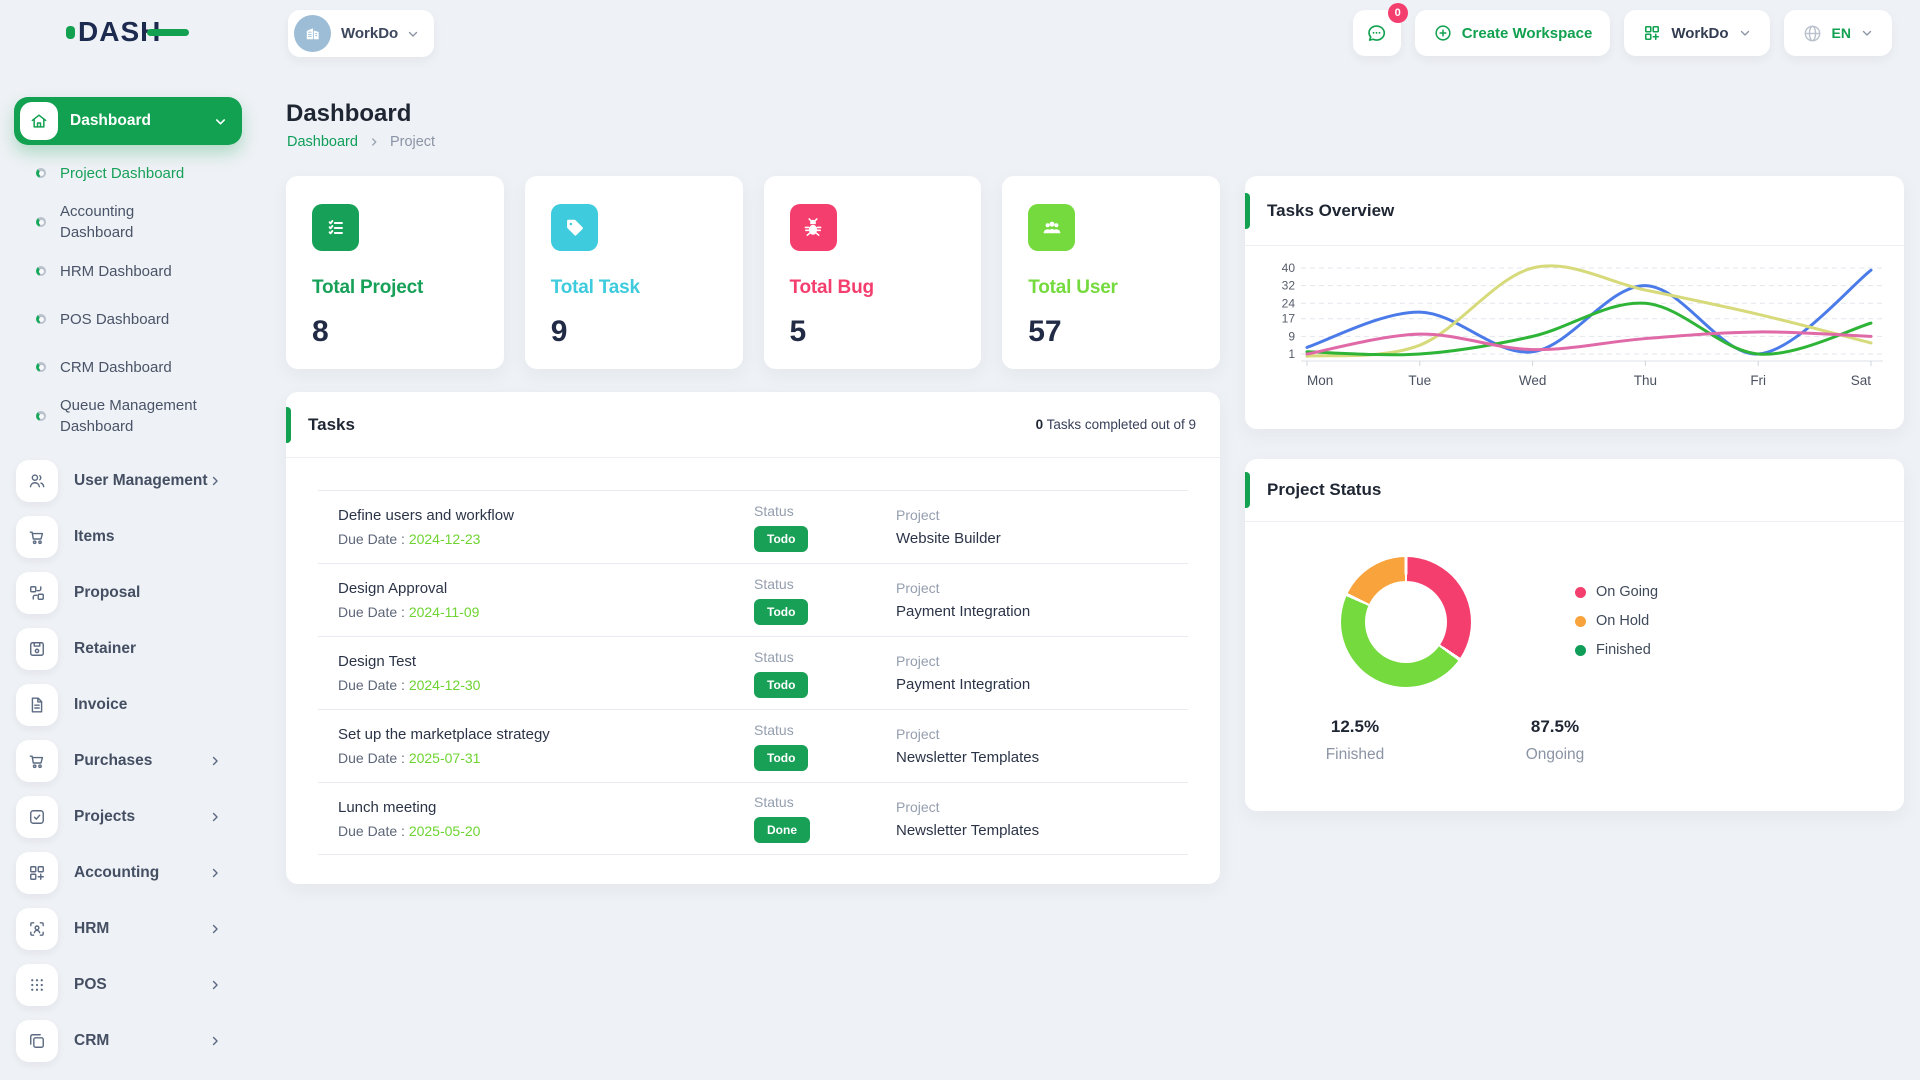 Image resolution: width=1920 pixels, height=1080 pixels. Describe the element at coordinates (130, 593) in the screenshot. I see `sidebar-item-proposal: Proposal` at that location.